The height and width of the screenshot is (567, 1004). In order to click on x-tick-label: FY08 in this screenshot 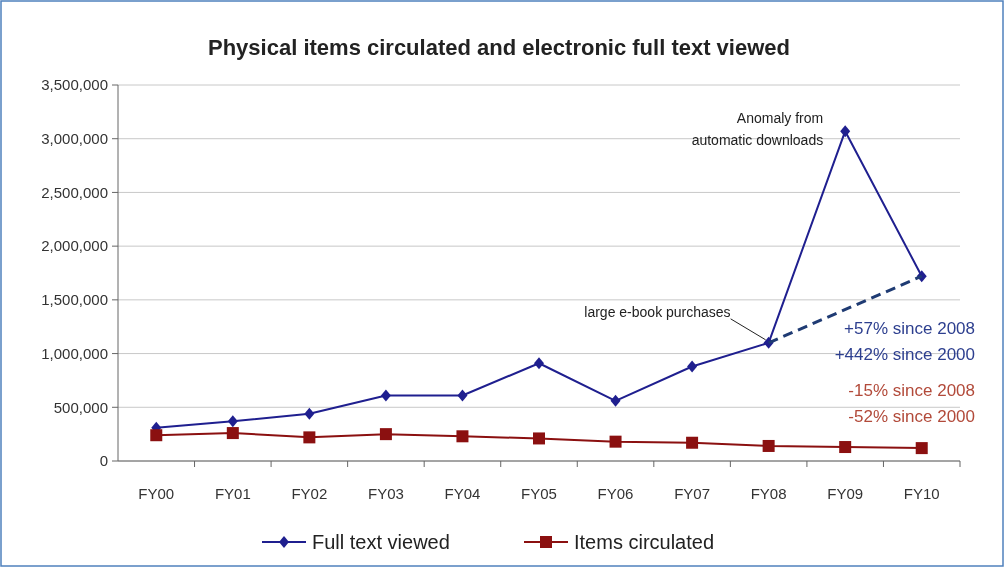, I will do `click(768, 493)`.